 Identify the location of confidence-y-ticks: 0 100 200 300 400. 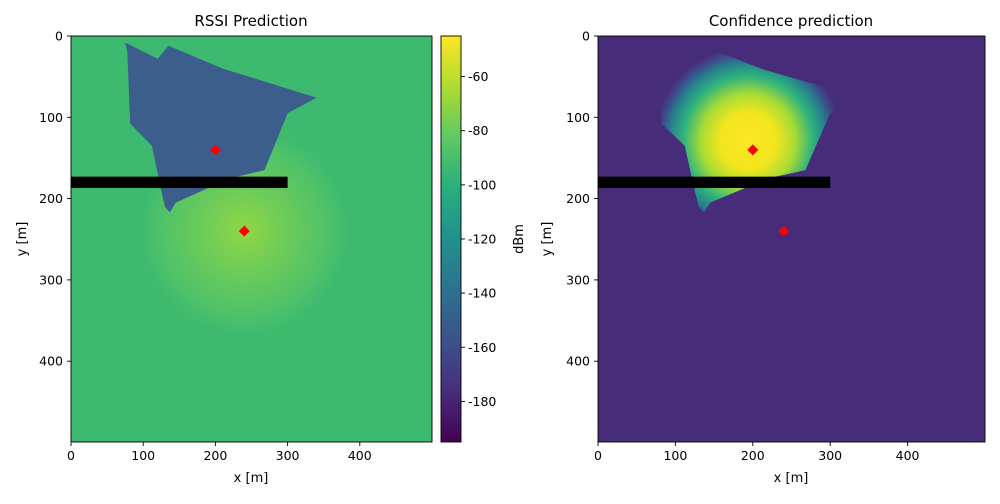
(582, 199).